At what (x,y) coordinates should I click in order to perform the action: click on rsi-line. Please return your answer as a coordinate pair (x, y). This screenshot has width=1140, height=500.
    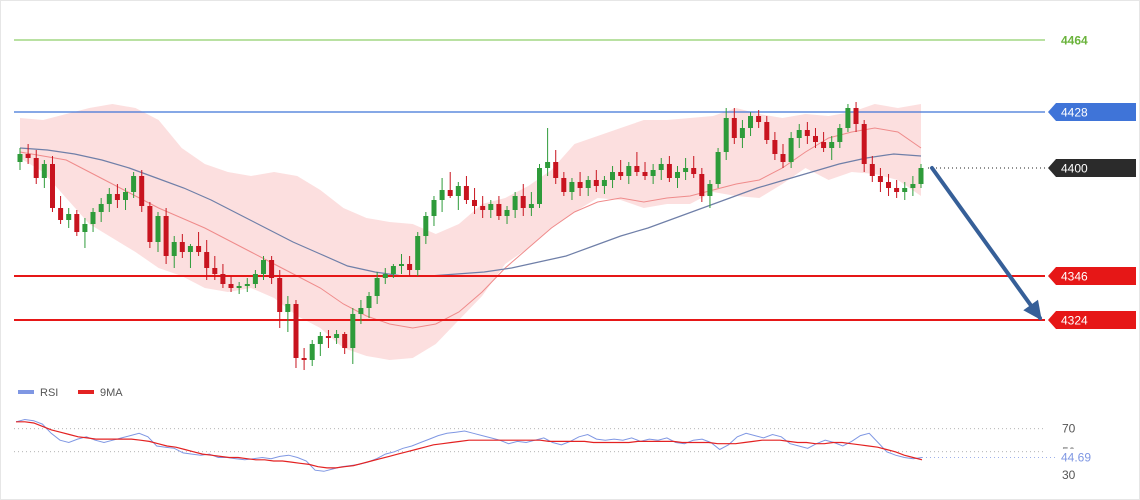
    Looking at the image, I should click on (469, 445).